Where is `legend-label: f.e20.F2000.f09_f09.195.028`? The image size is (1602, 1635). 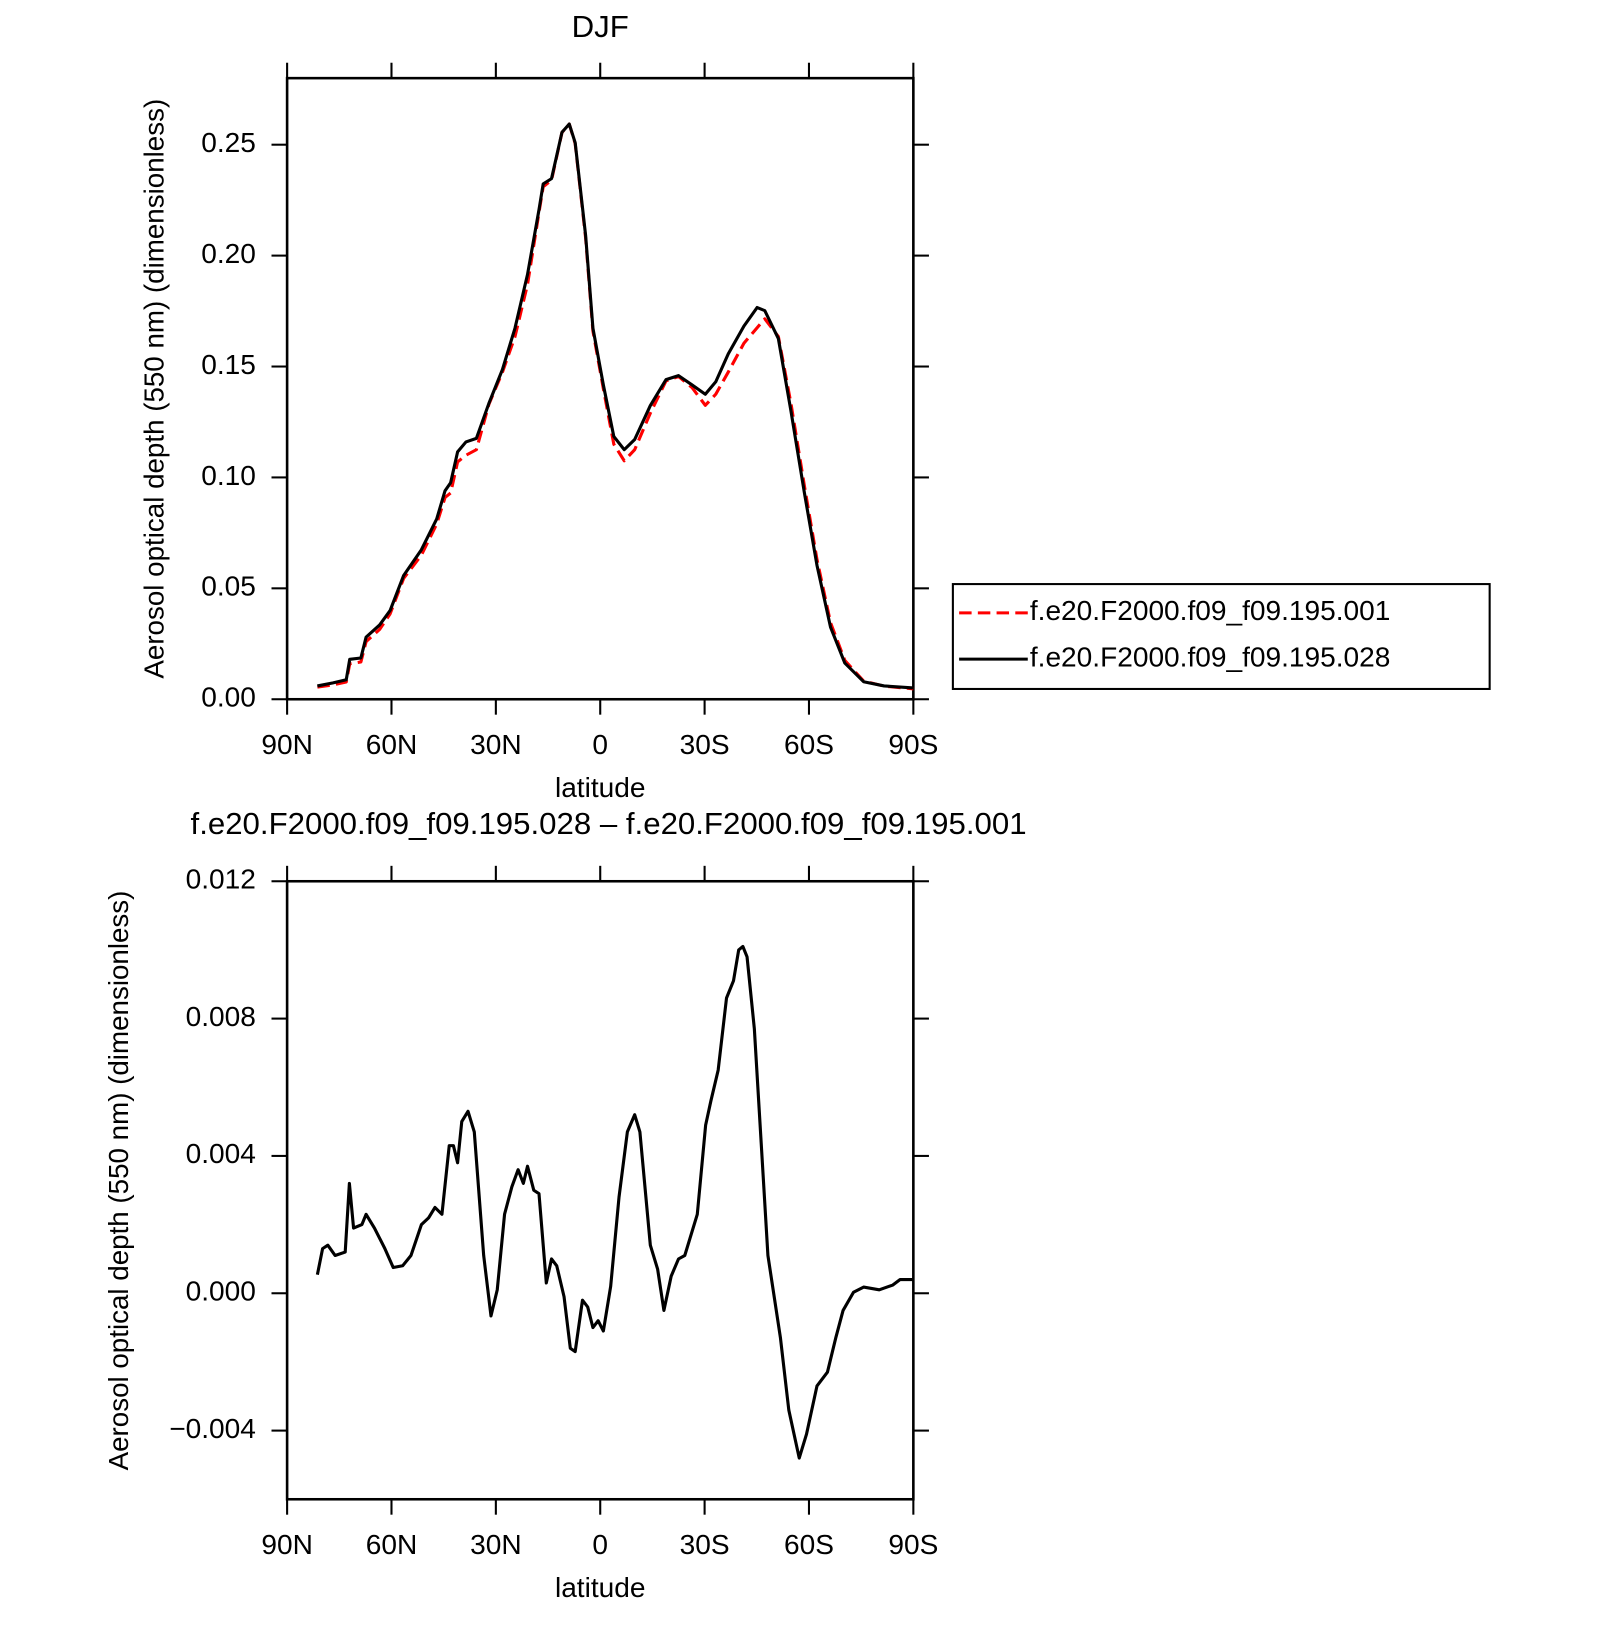 legend-label: f.e20.F2000.f09_f09.195.028 is located at coordinates (1210, 657).